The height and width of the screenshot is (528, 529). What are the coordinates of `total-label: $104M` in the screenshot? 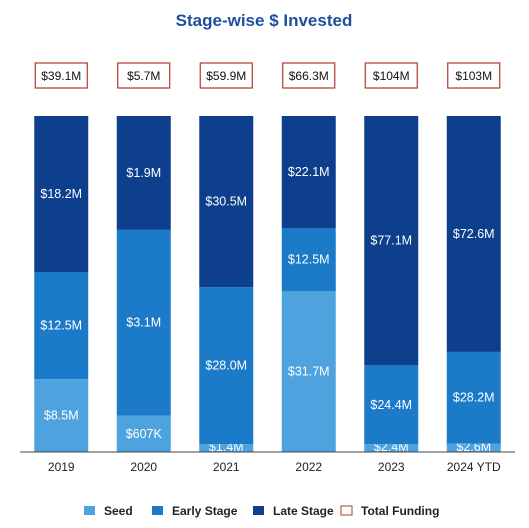 It's located at (391, 76).